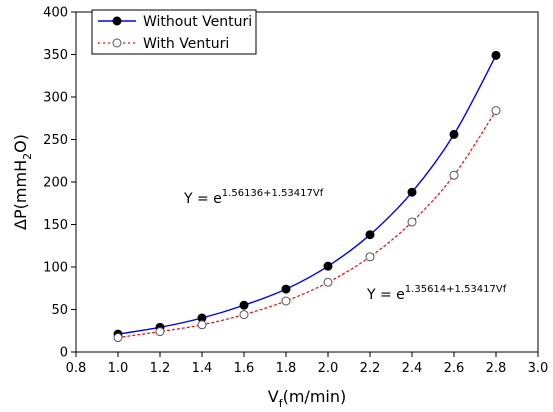 This screenshot has height=412, width=553. Describe the element at coordinates (55, 183) in the screenshot. I see `y-tick-label: 200` at that location.